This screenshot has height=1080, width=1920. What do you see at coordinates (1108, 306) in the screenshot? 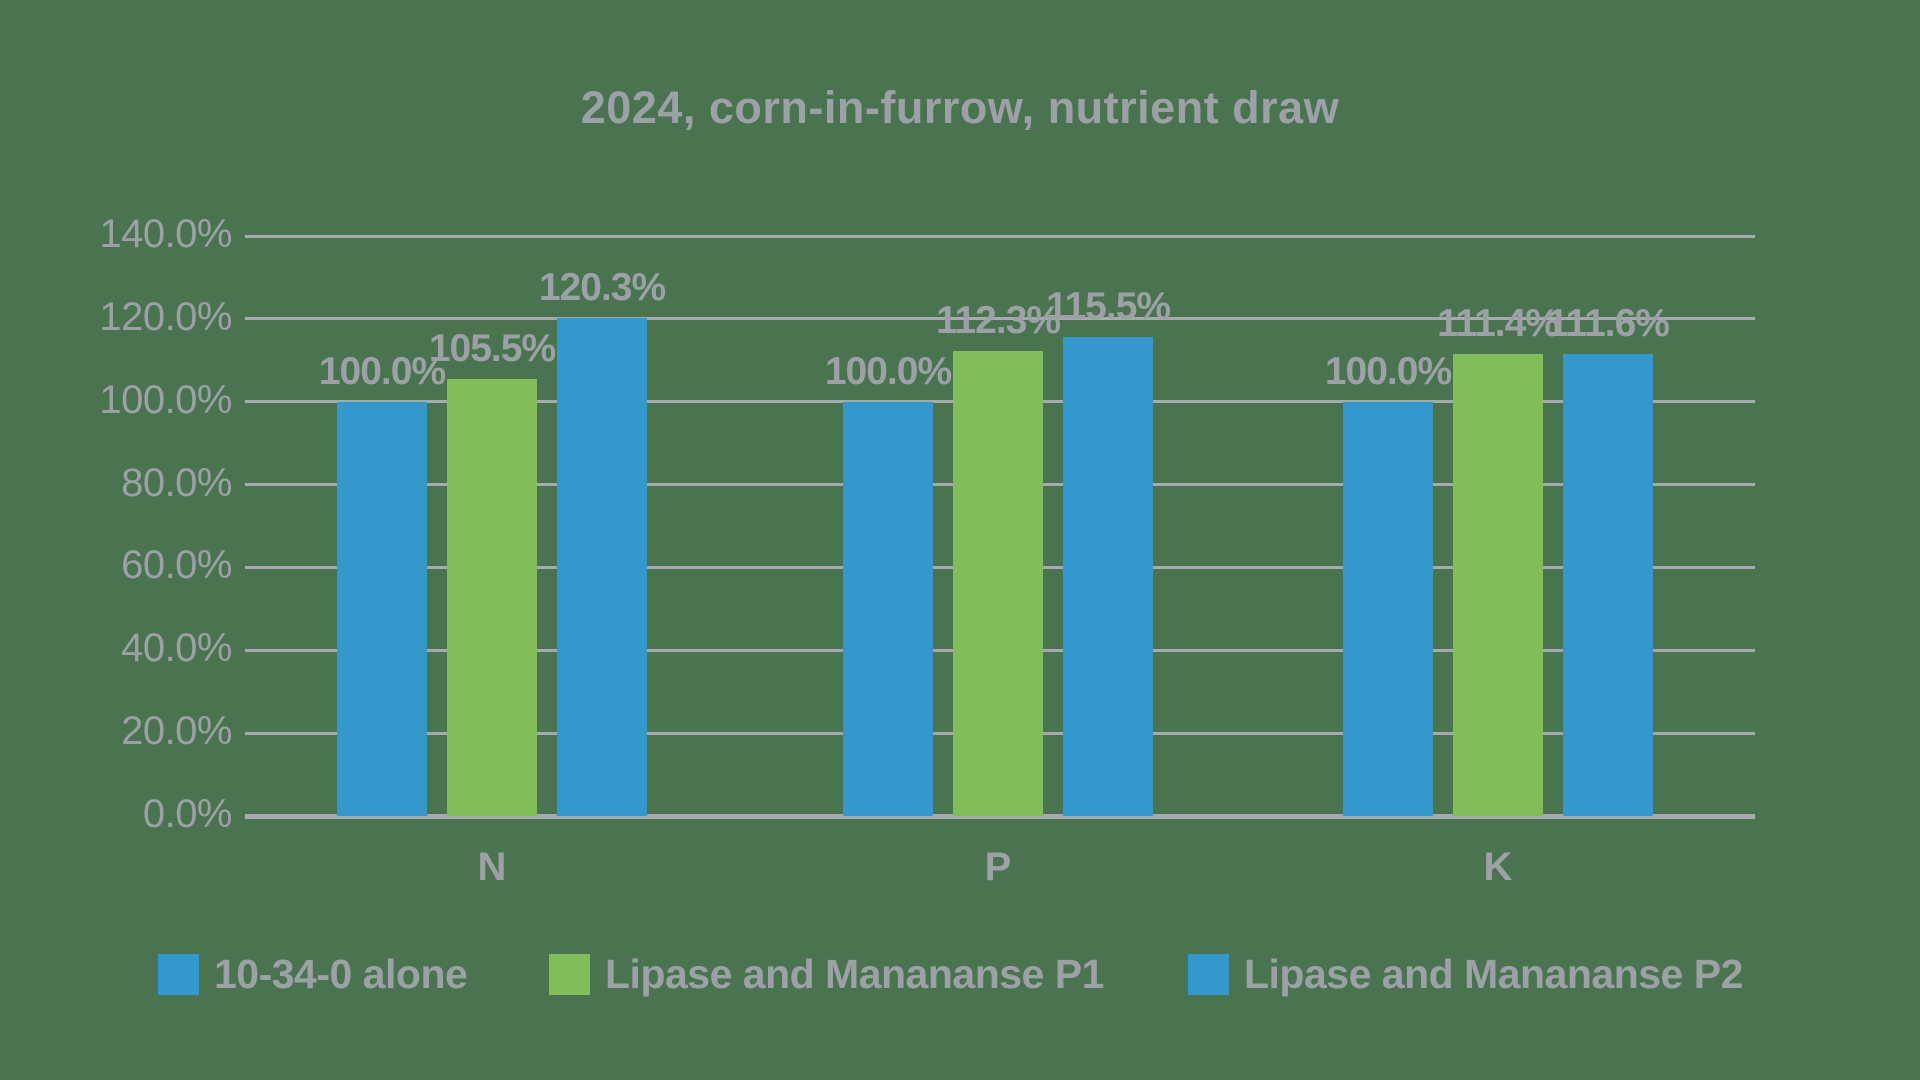
I see `bar-value-label: 115.5%` at bounding box center [1108, 306].